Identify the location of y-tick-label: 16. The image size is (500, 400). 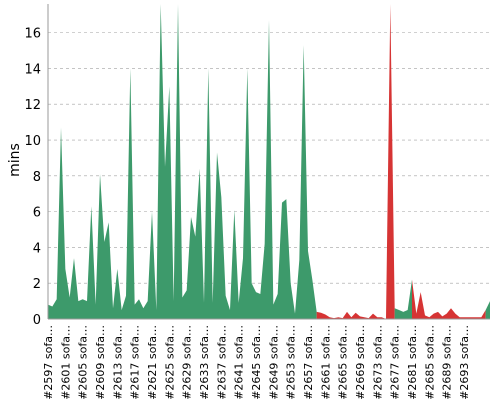
(32, 34).